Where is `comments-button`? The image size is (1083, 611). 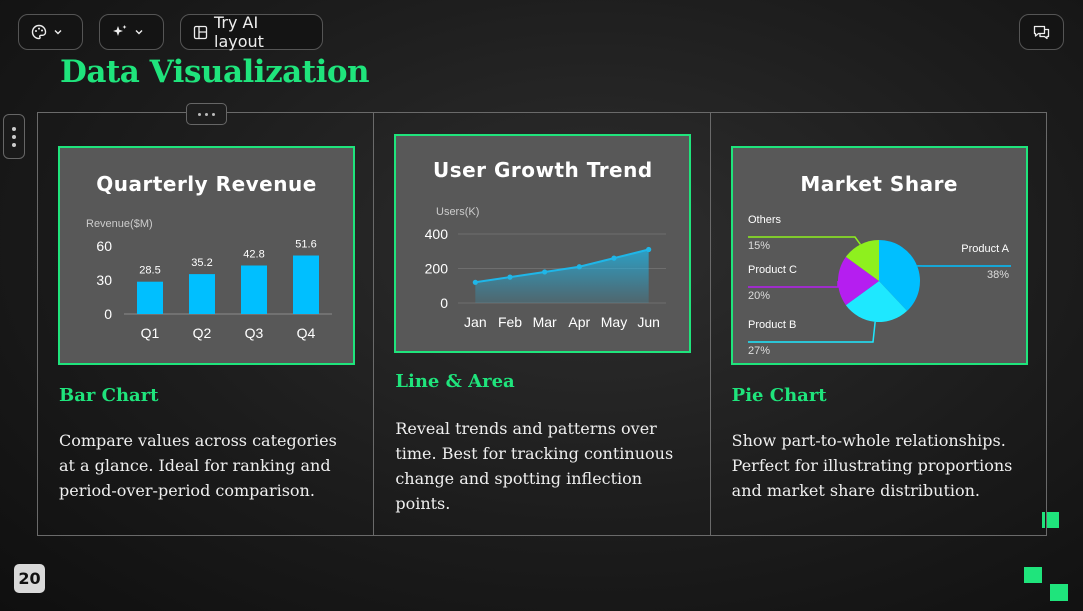 comments-button is located at coordinates (1041, 32).